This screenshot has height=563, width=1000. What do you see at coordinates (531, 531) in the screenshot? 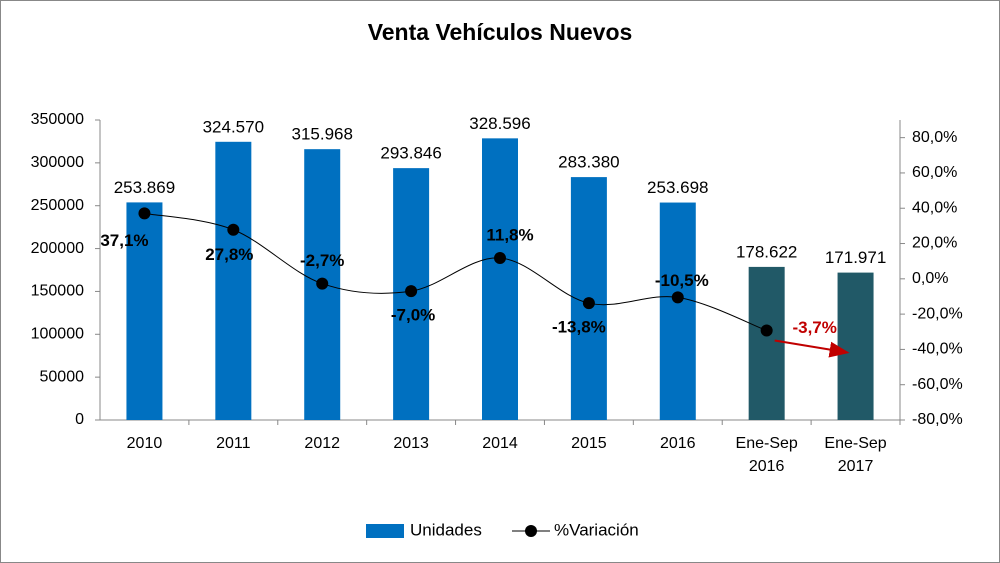
I see `legend-marker` at bounding box center [531, 531].